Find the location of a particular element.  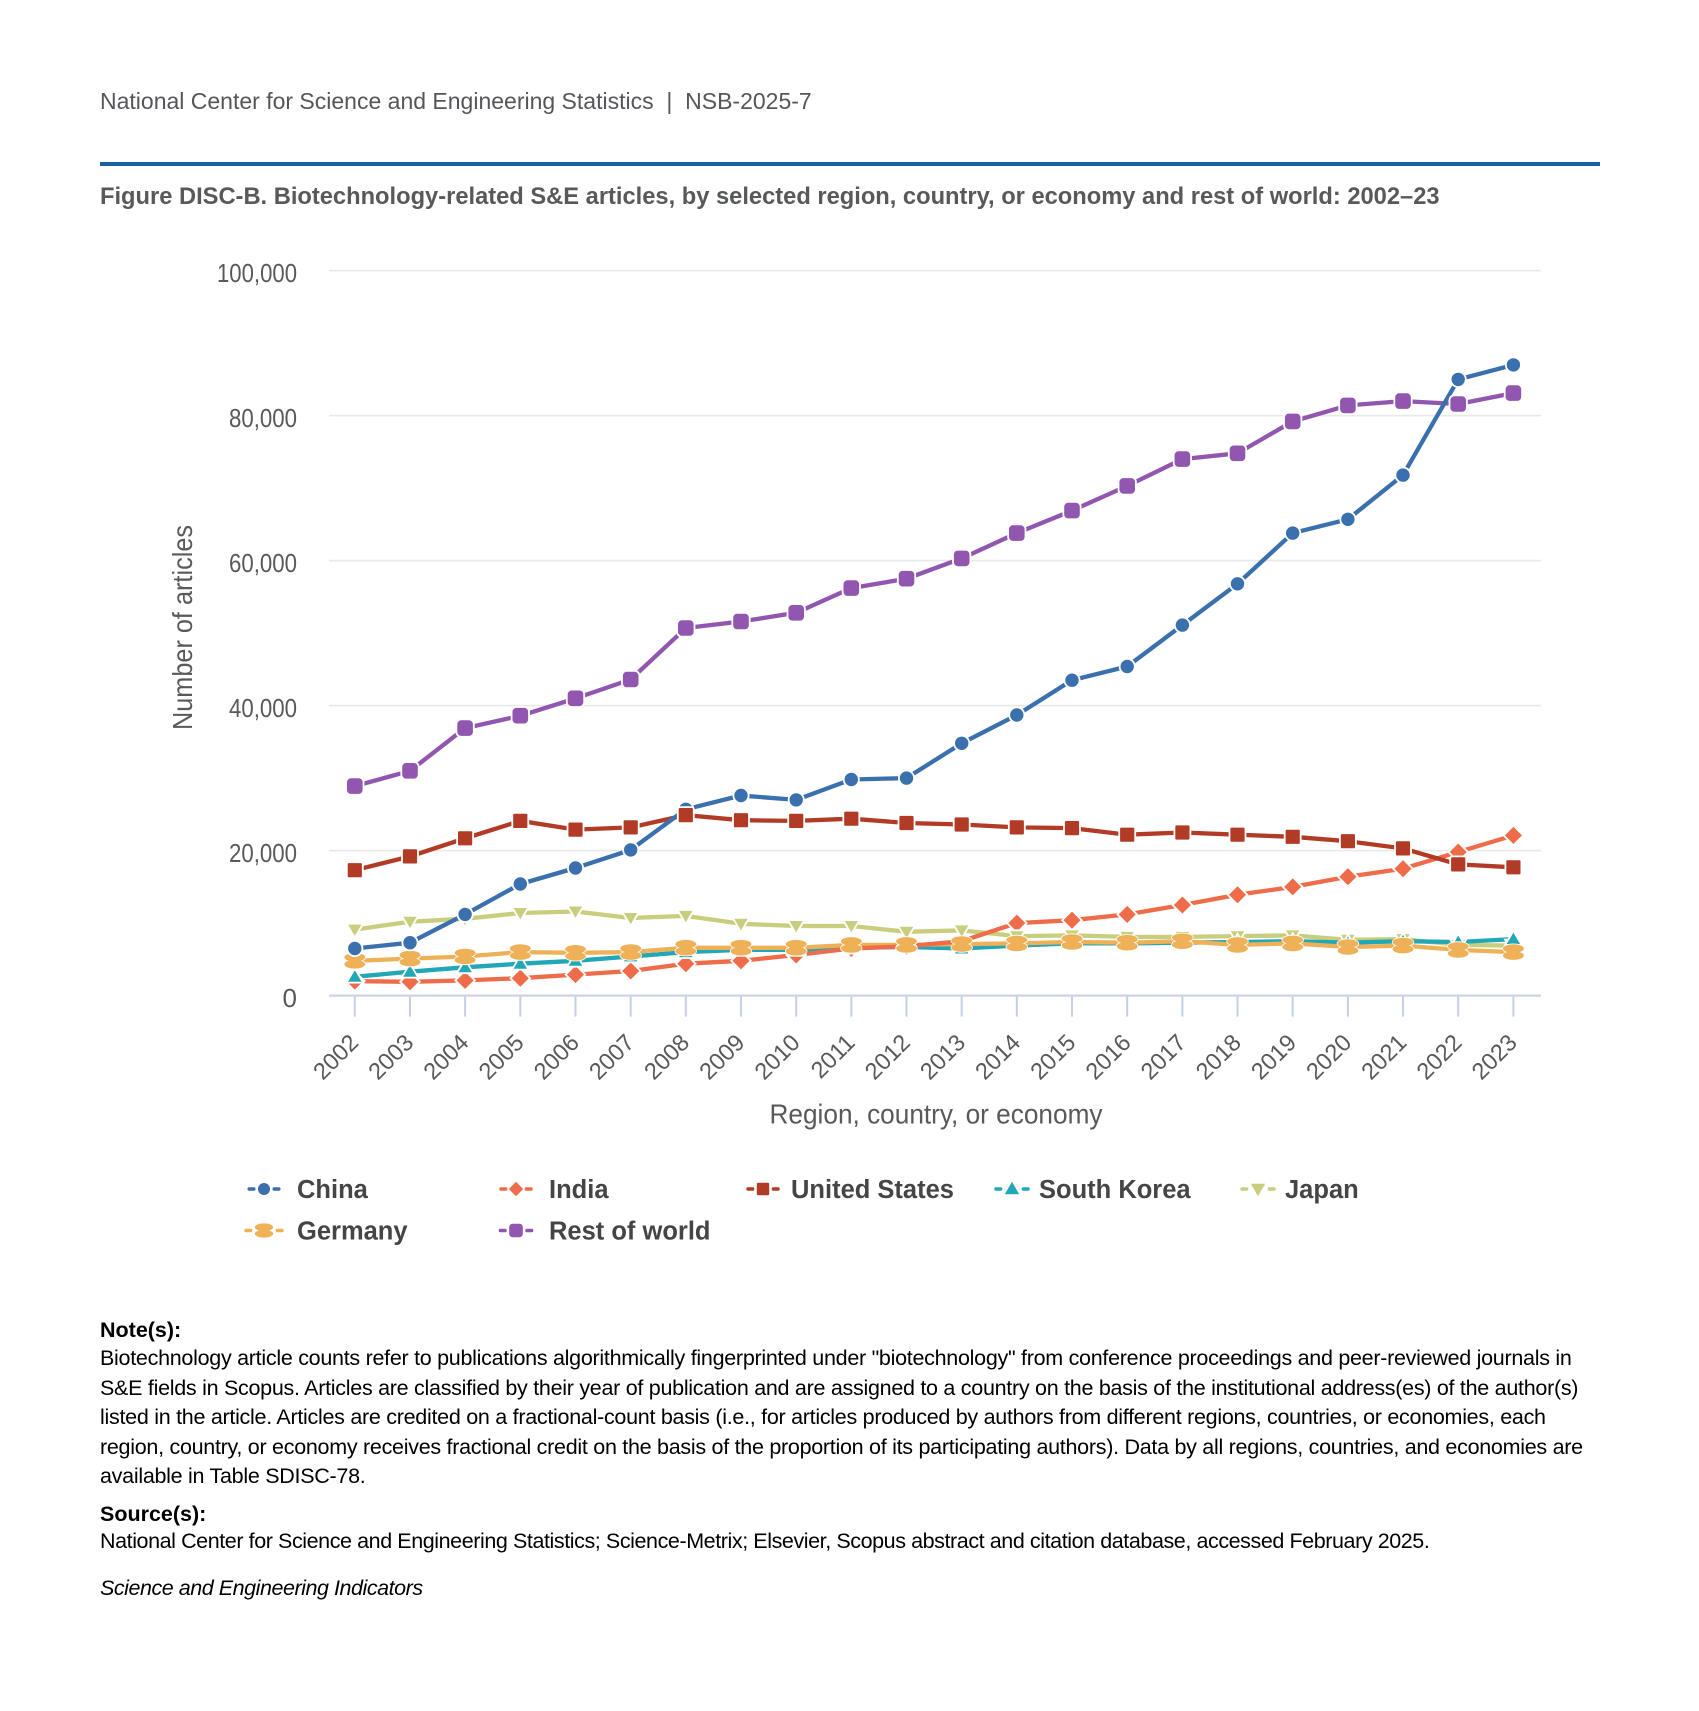

svg-text: 2009 is located at coordinates (721, 1056).